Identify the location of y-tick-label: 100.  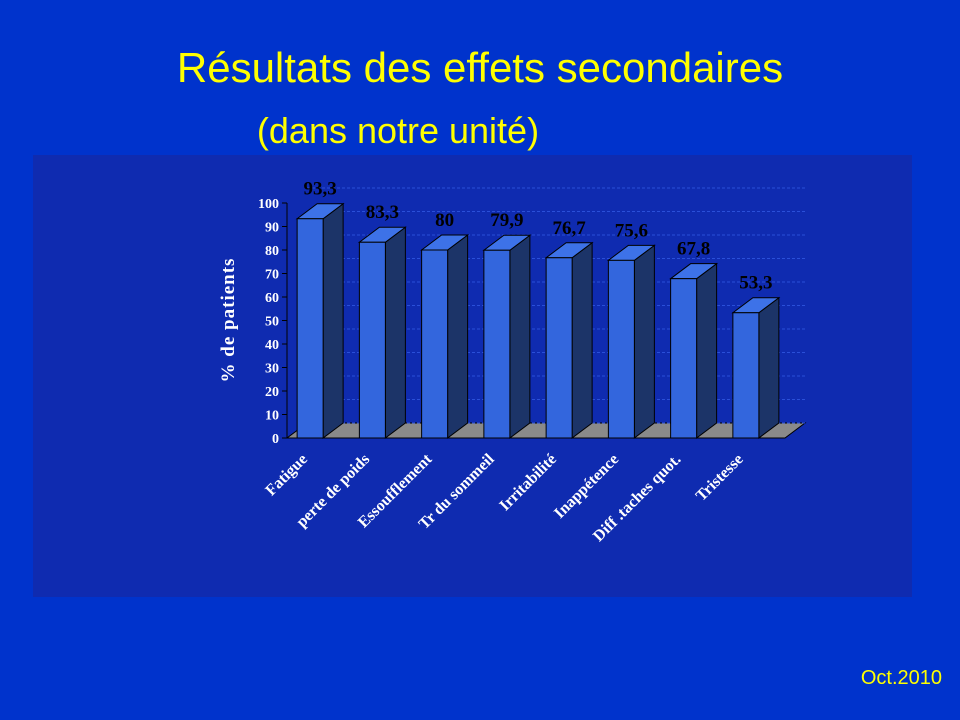
(268, 204).